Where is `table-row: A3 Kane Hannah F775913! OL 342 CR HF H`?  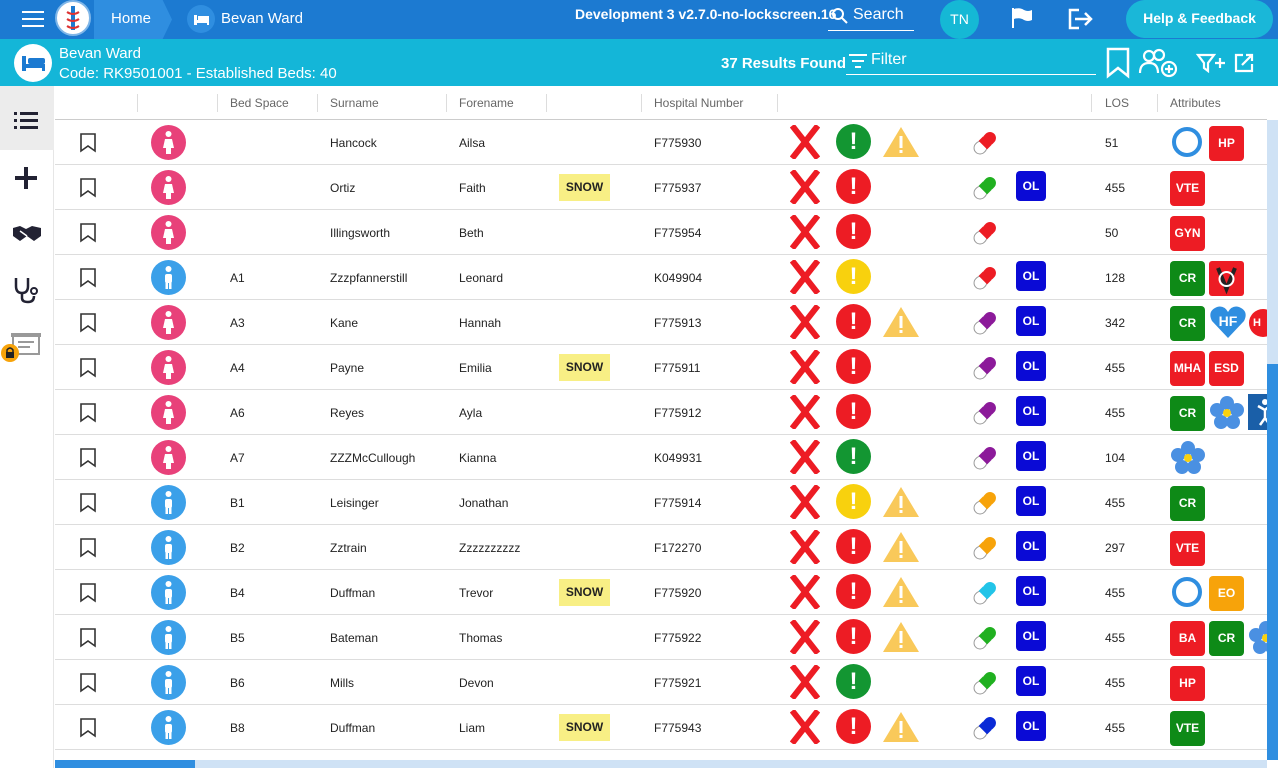 table-row: A3 Kane Hannah F775913! OL 342 CR HF H is located at coordinates (661, 322).